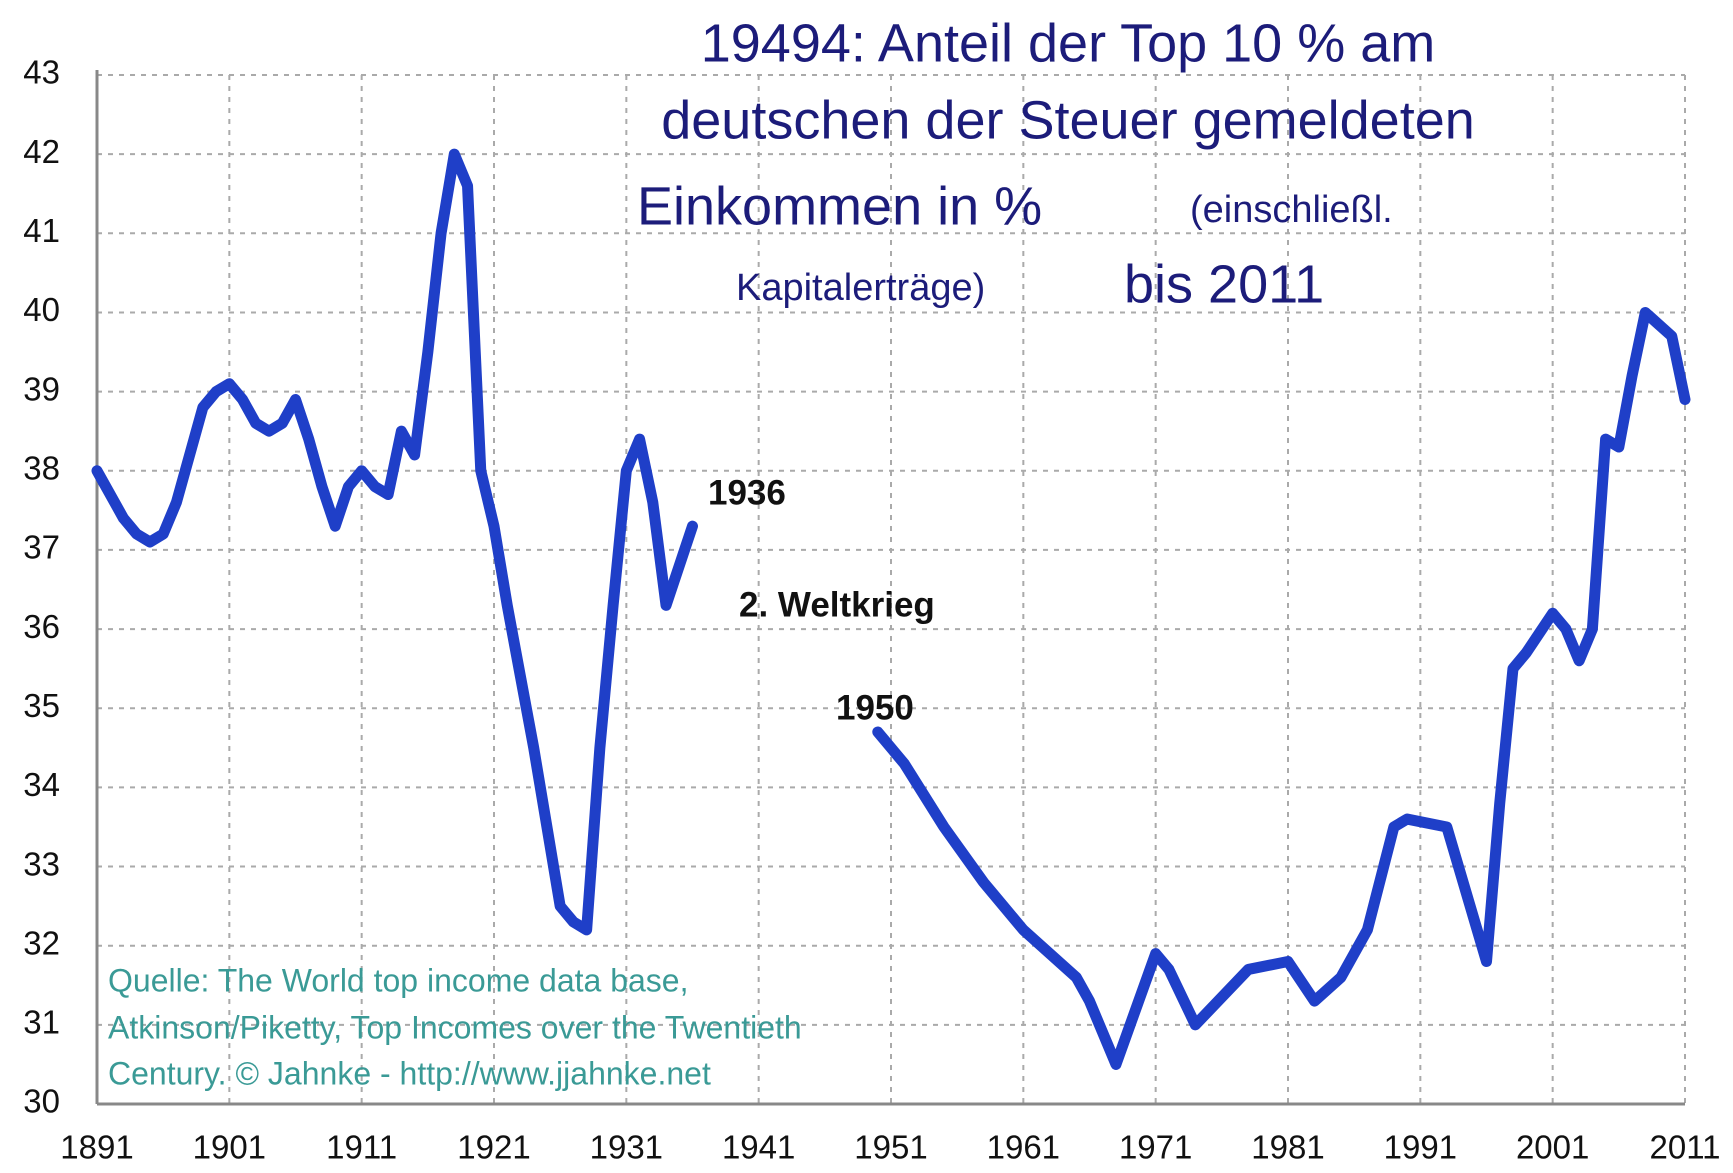 The width and height of the screenshot is (1733, 1173). Describe the element at coordinates (41, 1022) in the screenshot. I see `y-tick-label: 31` at that location.